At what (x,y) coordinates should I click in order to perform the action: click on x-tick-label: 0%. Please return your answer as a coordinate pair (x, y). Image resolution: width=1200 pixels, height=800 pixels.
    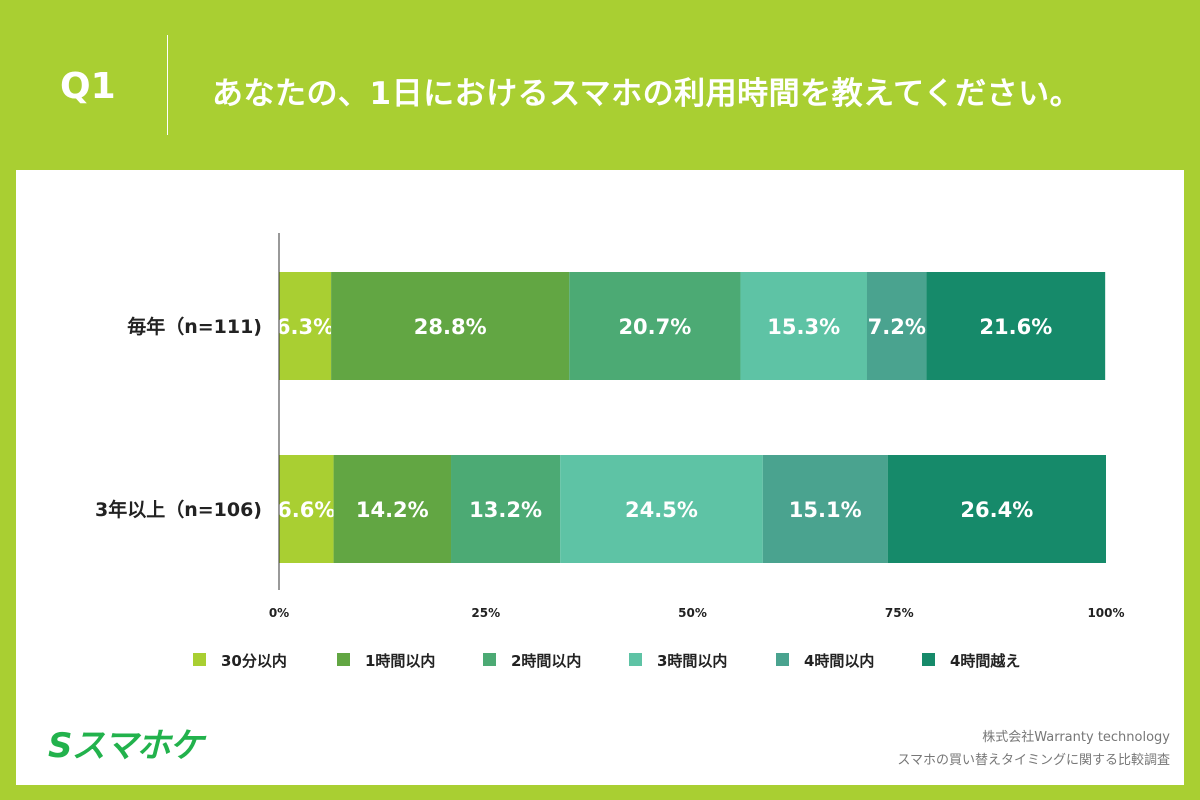
    Looking at the image, I should click on (279, 613).